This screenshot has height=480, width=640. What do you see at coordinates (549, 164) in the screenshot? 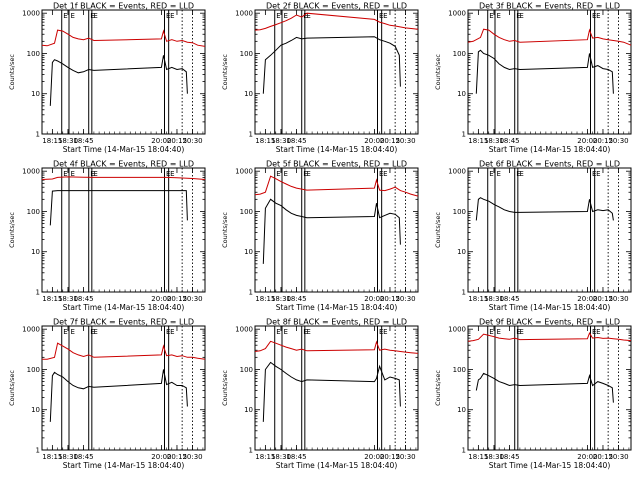
I see `plot-title: Det 6f BLACK = Events, RED = LLD` at bounding box center [549, 164].